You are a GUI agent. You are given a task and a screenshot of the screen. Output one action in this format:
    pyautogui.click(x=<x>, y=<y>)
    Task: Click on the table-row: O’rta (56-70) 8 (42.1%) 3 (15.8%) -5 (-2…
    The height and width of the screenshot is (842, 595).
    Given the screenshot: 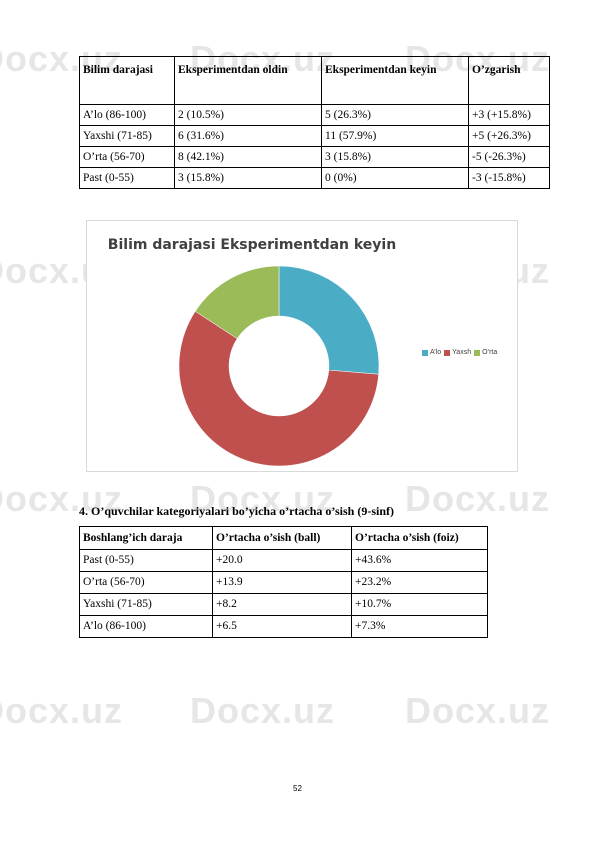 What is the action you would take?
    pyautogui.click(x=314, y=157)
    